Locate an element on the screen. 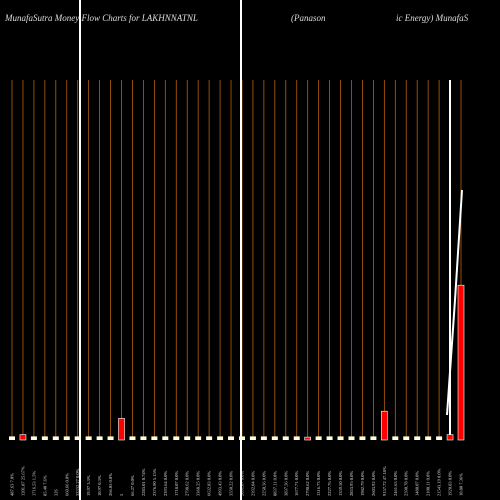 This screenshot has height=500, width=500. x-tick-label: 8837.11 0.0% is located at coordinates (274, 483).